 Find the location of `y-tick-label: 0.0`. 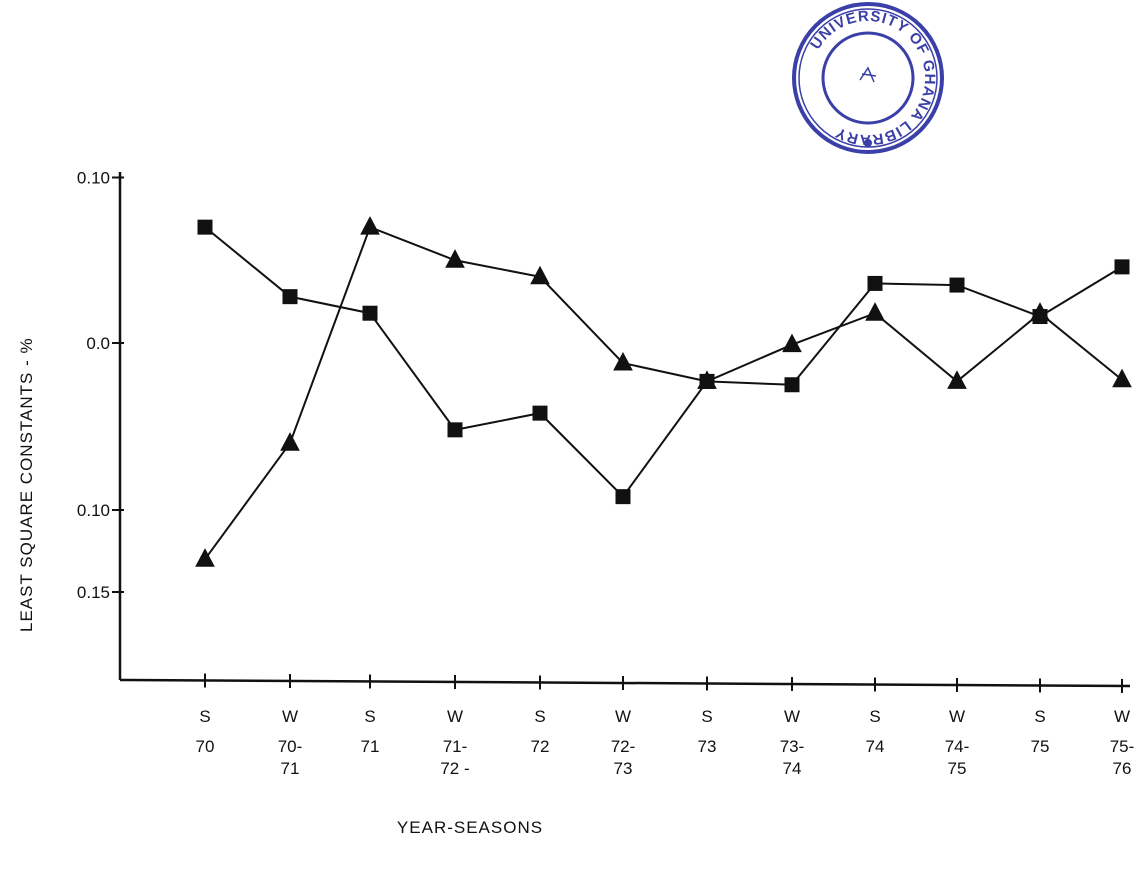

y-tick-label: 0.0 is located at coordinates (98, 343).